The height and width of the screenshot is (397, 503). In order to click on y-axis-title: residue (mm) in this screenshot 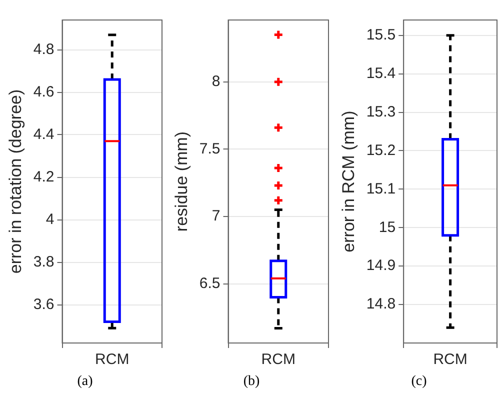, I will do `click(181, 181)`.